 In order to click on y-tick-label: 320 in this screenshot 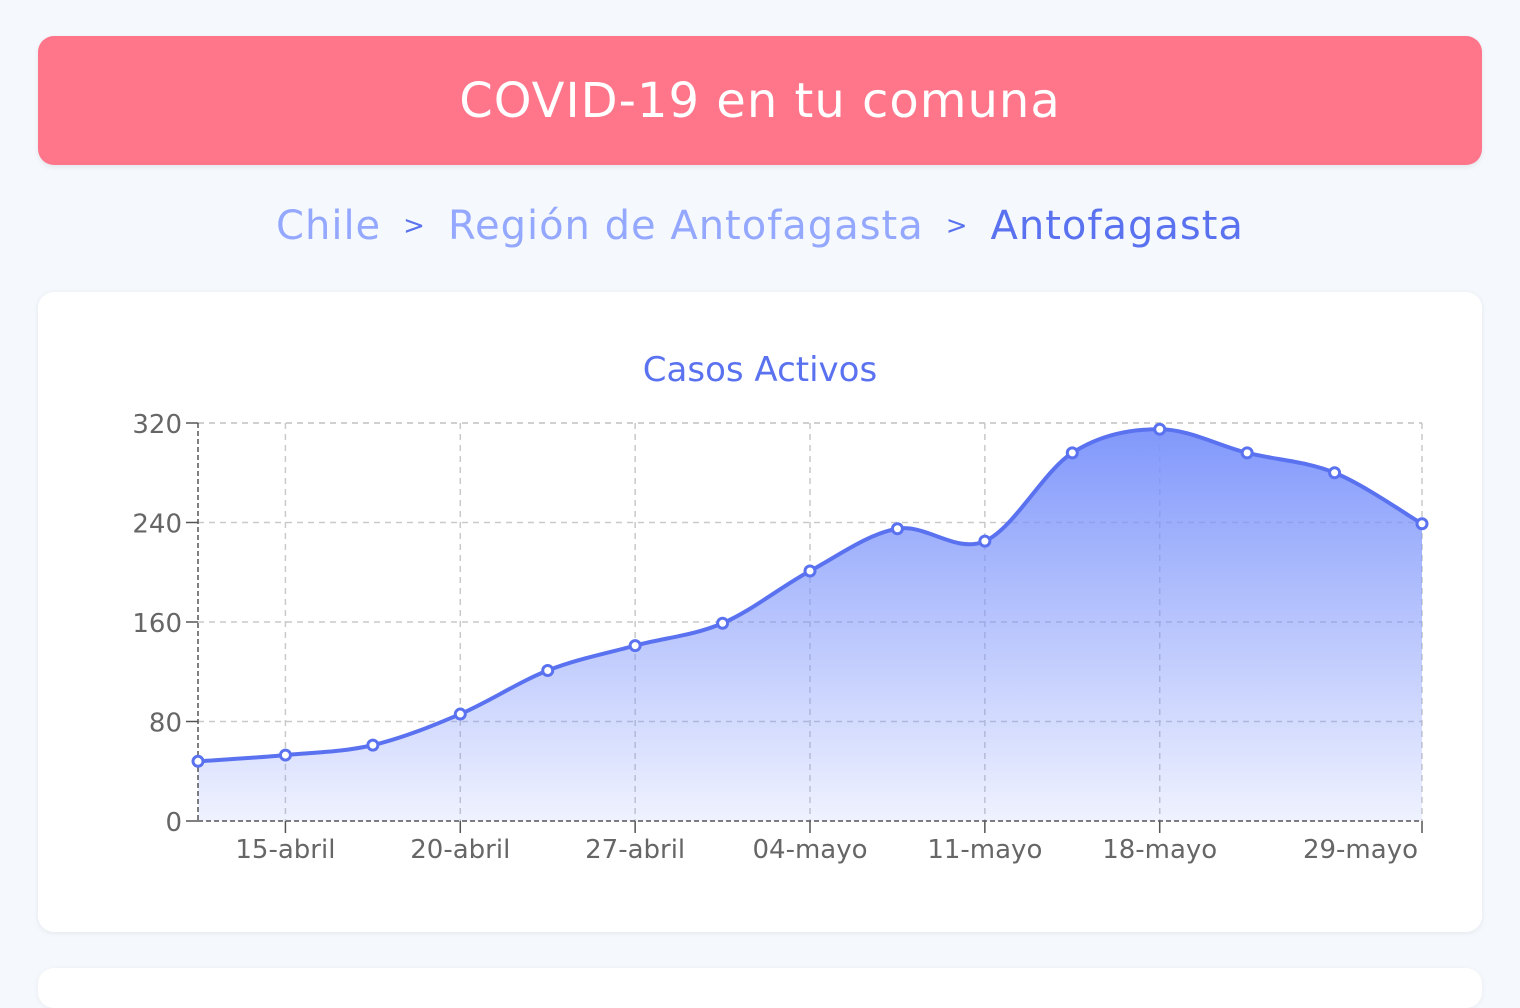, I will do `click(157, 425)`.